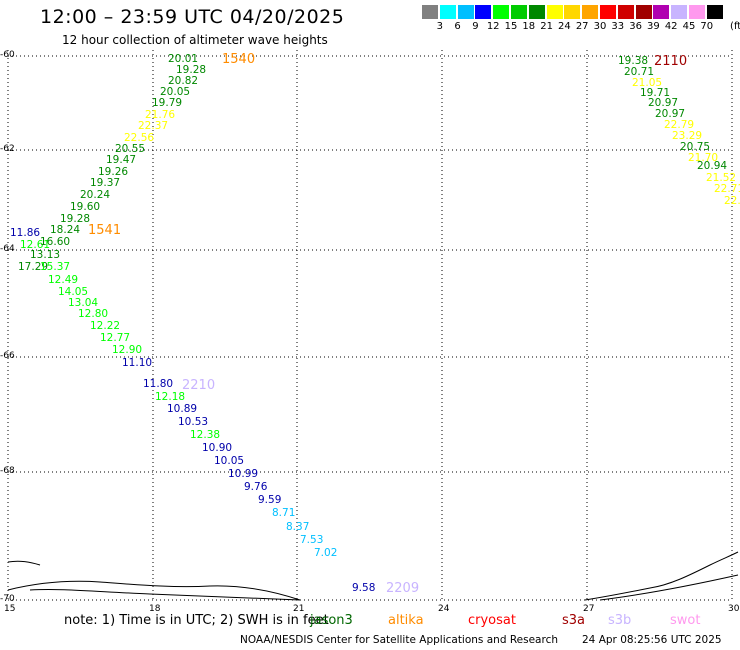  I want to click on x-tick-label: 15, so click(10, 609).